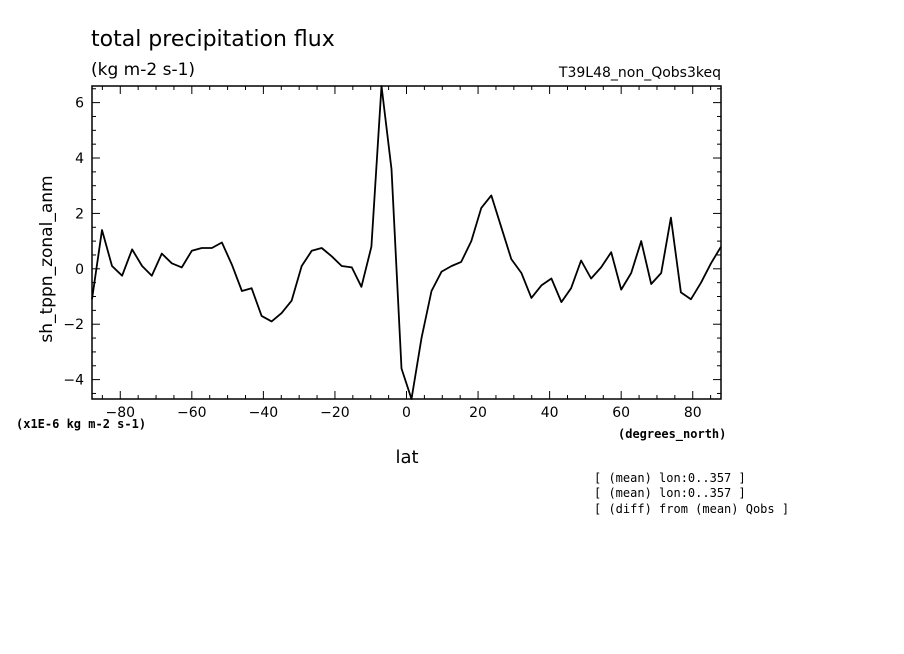 The image size is (904, 654). What do you see at coordinates (672, 434) in the screenshot?
I see `x-units-label: (degrees_north)` at bounding box center [672, 434].